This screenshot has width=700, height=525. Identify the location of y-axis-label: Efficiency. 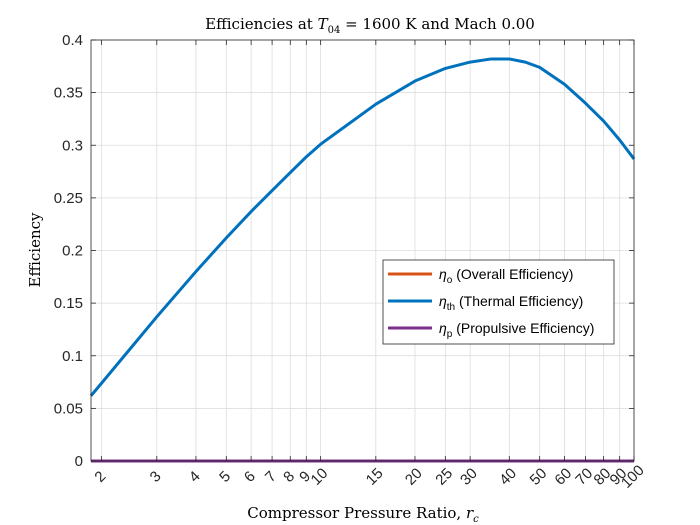
(35, 250).